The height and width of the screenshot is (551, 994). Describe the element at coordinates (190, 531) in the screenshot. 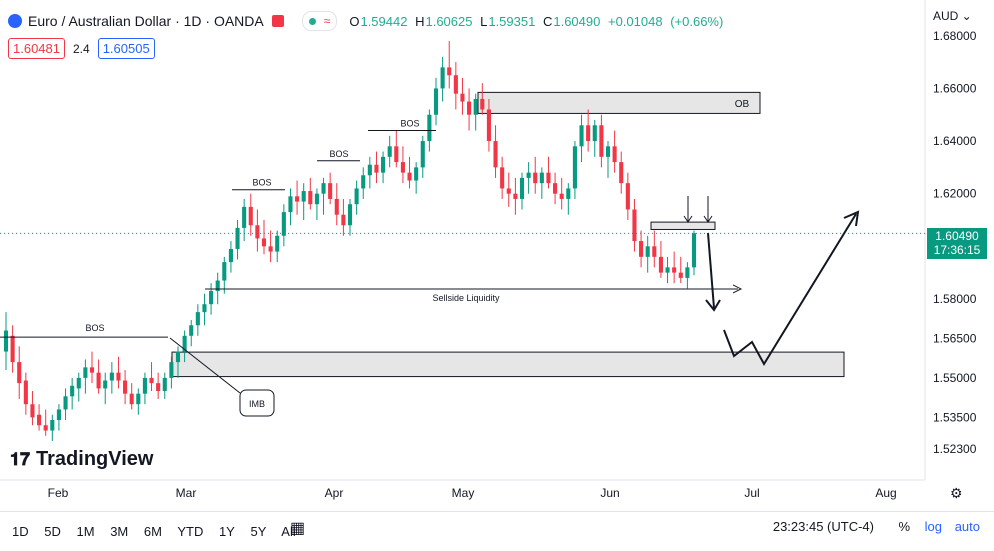

I see `tf-ytd: YTD` at that location.